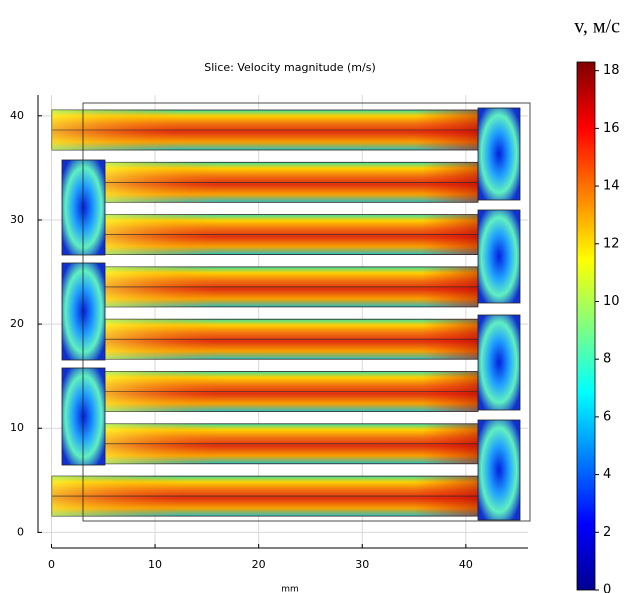 The image size is (625, 593). I want to click on colorbar-tick-label: 12, so click(611, 243).